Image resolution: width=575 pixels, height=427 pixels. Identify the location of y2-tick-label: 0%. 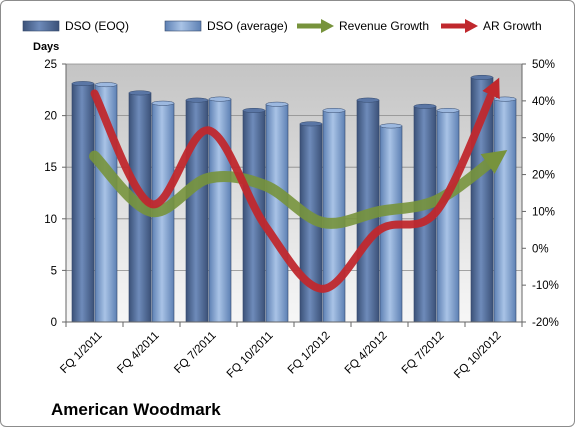
(540, 249).